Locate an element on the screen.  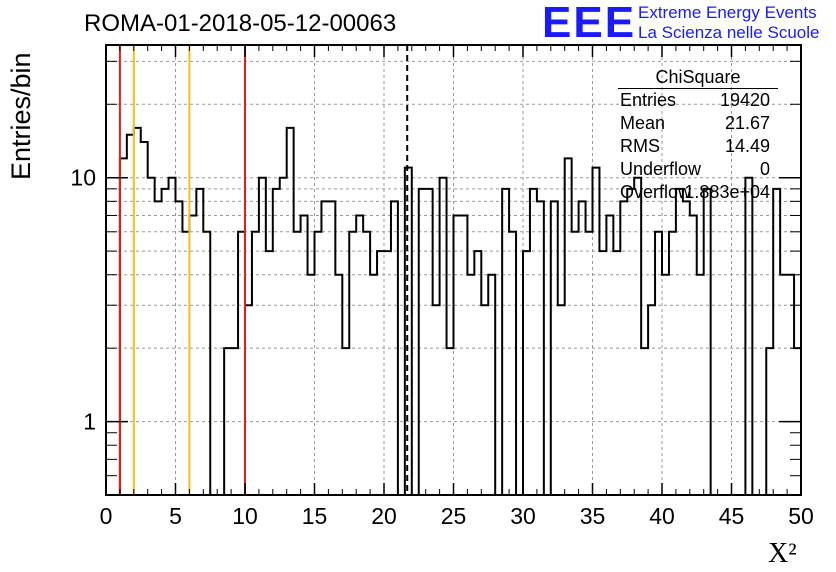
x-tick-label: 0 is located at coordinates (106, 516).